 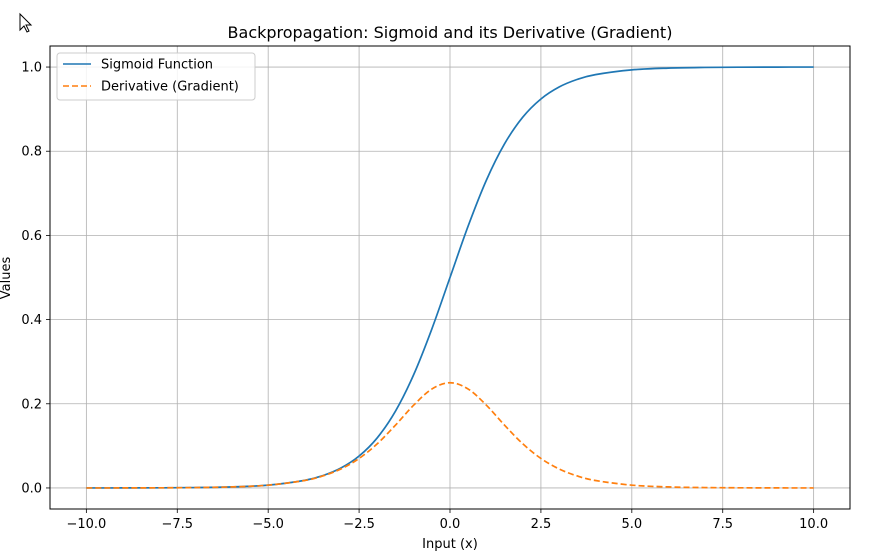 I want to click on x-tick-label-0: −10.0, so click(x=86, y=524).